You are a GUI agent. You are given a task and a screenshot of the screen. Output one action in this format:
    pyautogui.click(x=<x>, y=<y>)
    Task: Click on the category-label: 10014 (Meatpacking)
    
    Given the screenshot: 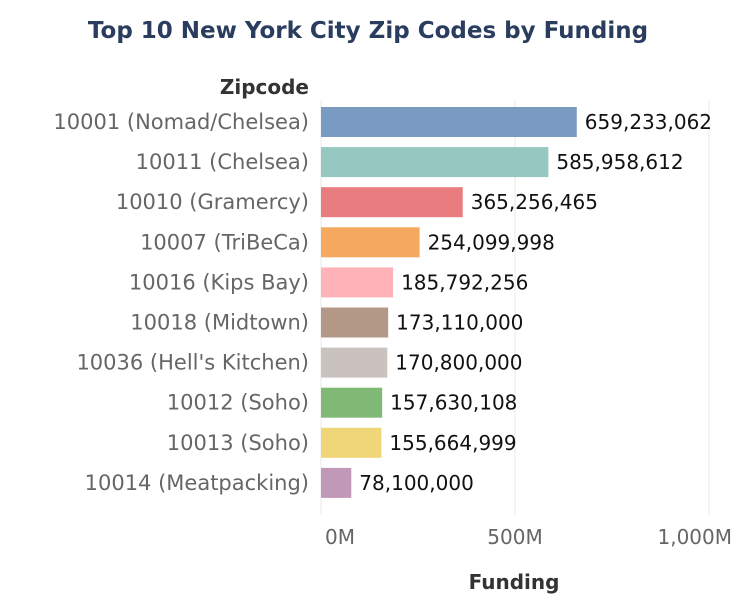 What is the action you would take?
    pyautogui.click(x=197, y=483)
    